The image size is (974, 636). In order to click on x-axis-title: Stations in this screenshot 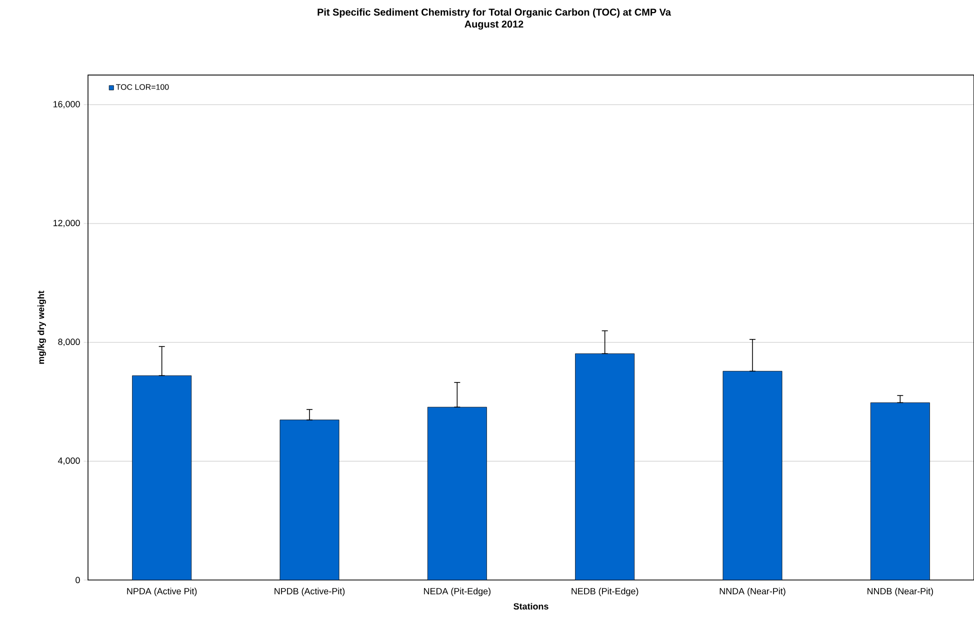, I will do `click(531, 606)`.